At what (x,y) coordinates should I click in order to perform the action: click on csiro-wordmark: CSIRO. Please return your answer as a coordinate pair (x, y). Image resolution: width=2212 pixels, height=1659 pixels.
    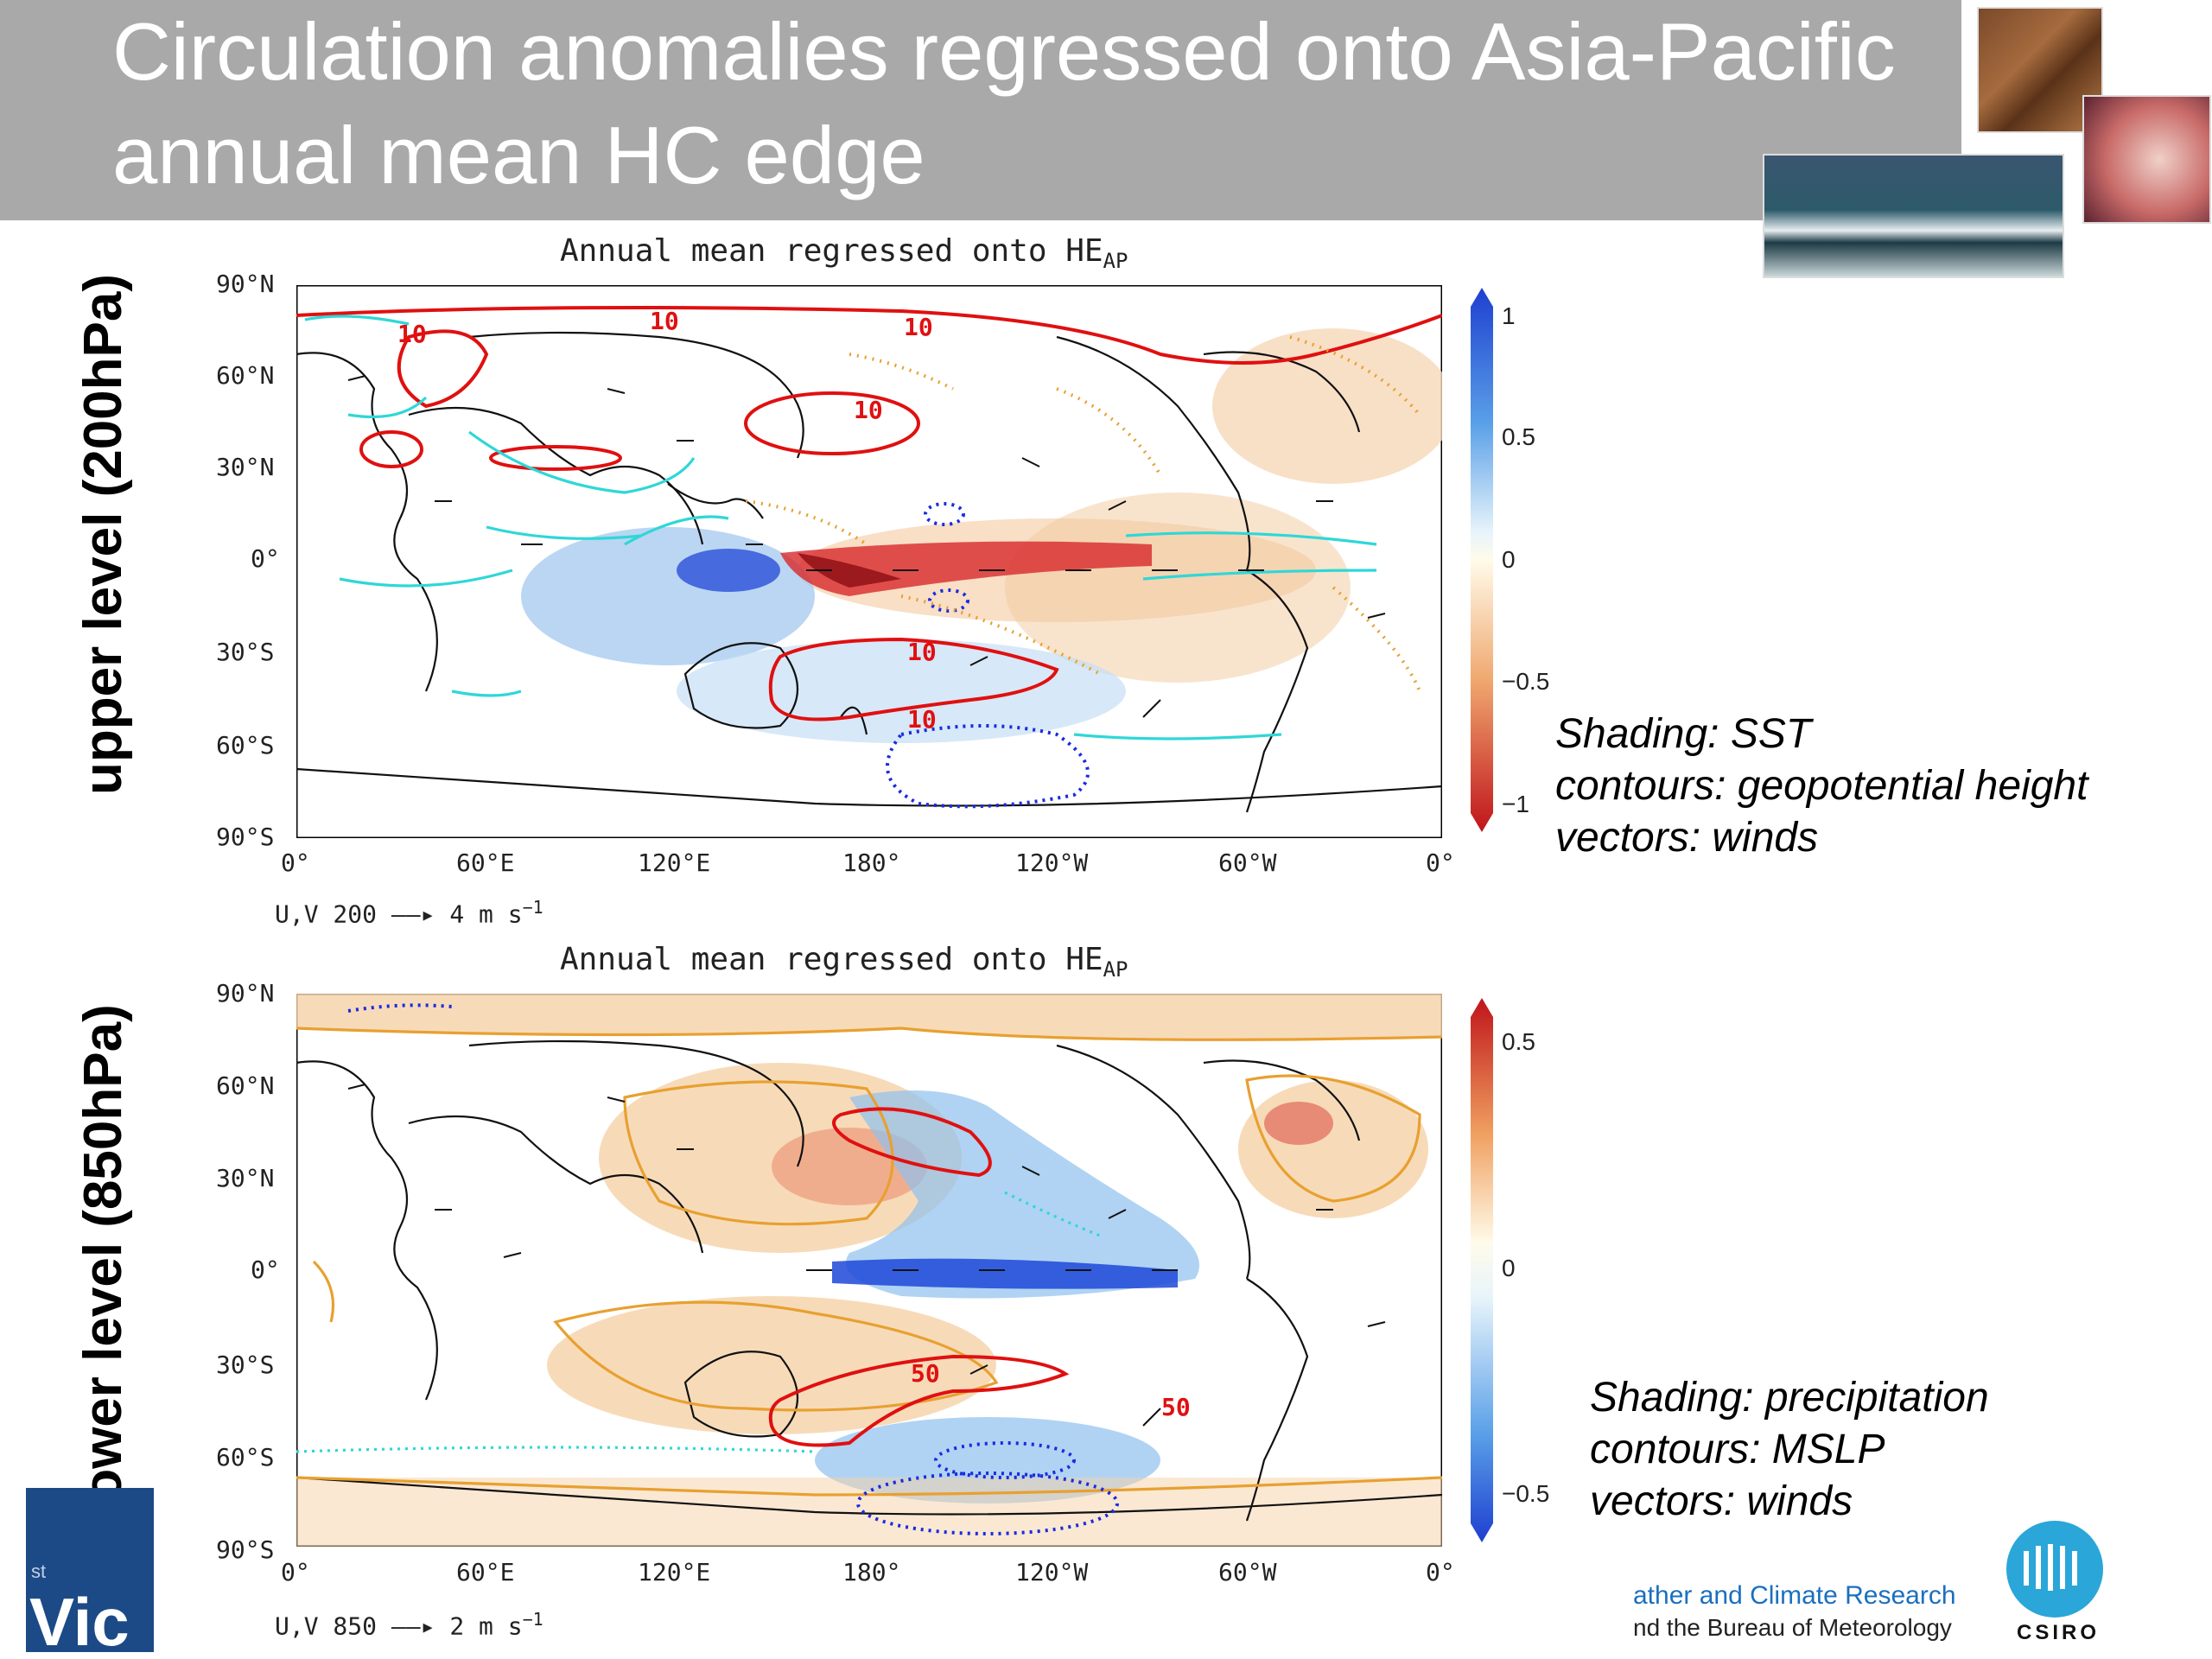
    Looking at the image, I should click on (2059, 1632).